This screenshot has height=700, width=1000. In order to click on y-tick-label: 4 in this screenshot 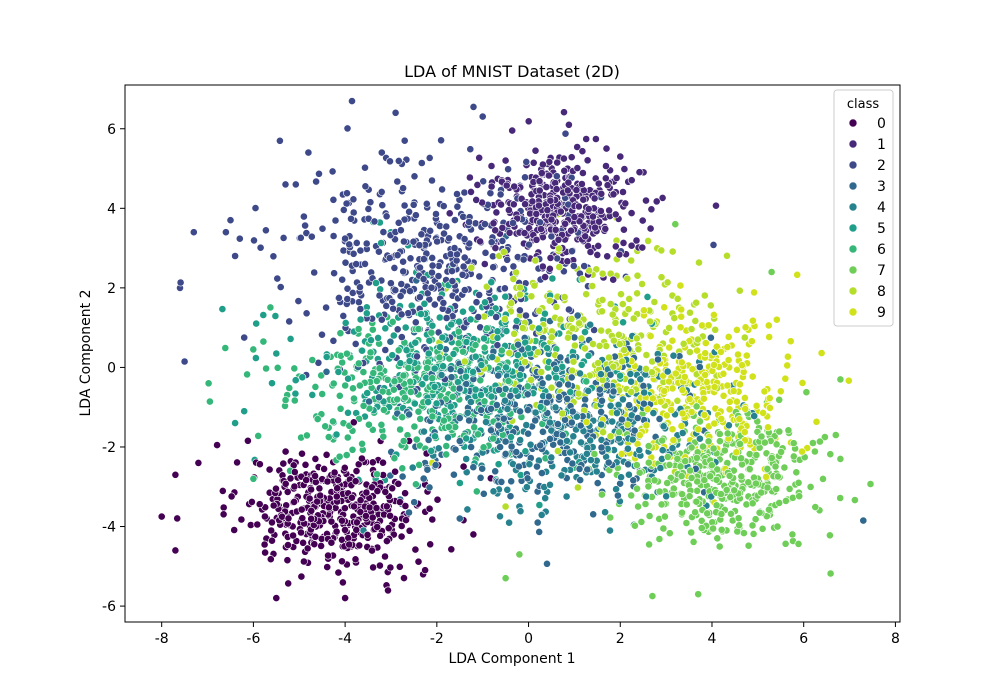, I will do `click(111, 209)`.